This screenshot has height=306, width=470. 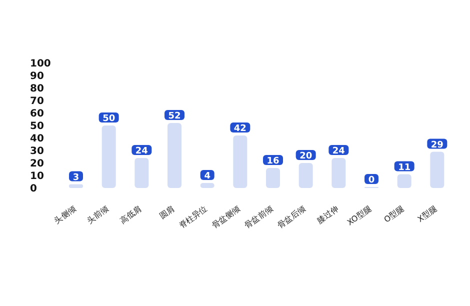 What do you see at coordinates (76, 177) in the screenshot?
I see `data-label: 3` at bounding box center [76, 177].